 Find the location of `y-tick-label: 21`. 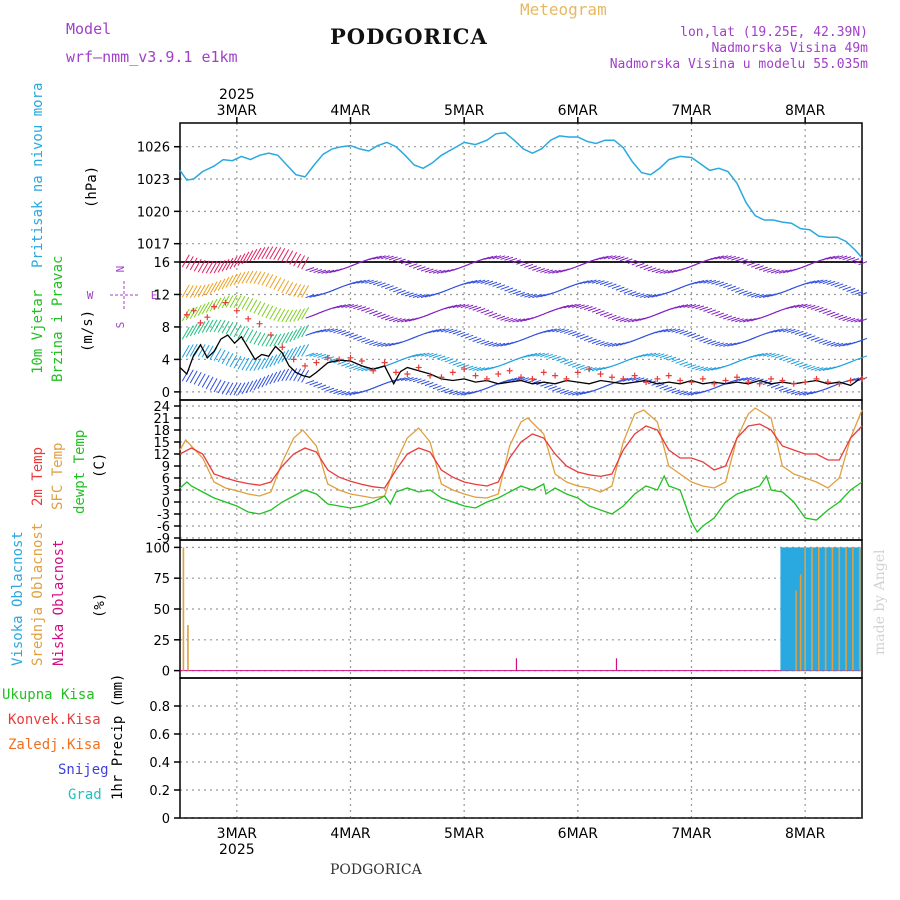

y-tick-label: 21 is located at coordinates (161, 419).